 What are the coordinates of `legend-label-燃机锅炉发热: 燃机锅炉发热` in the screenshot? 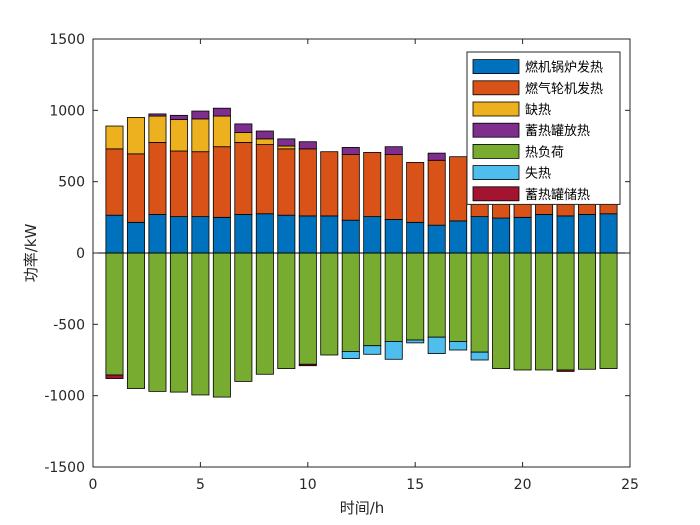 It's located at (564, 68).